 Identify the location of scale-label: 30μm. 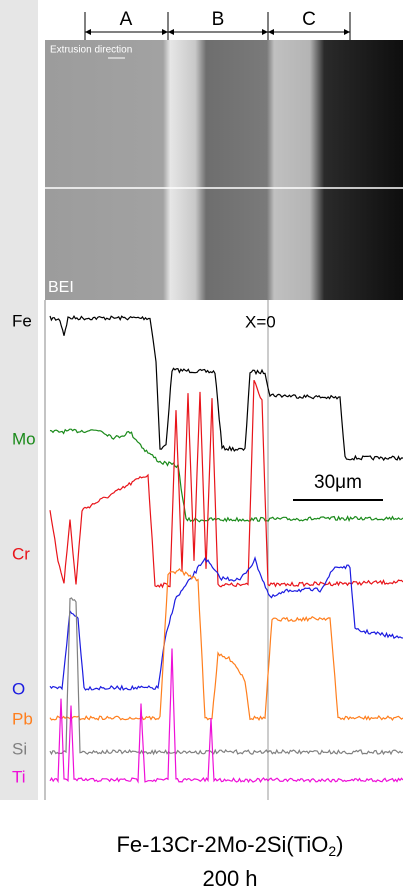
(338, 482).